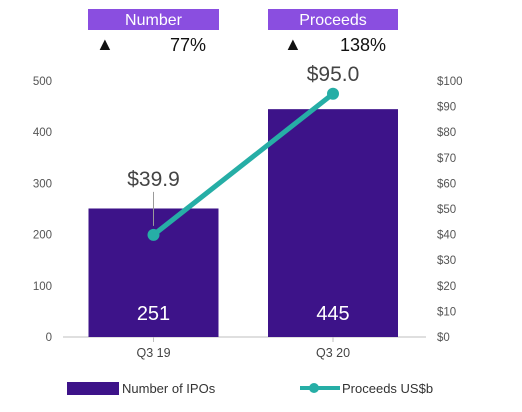 The width and height of the screenshot is (522, 412). Describe the element at coordinates (42, 82) in the screenshot. I see `left-axis-tick-label: 500` at that location.